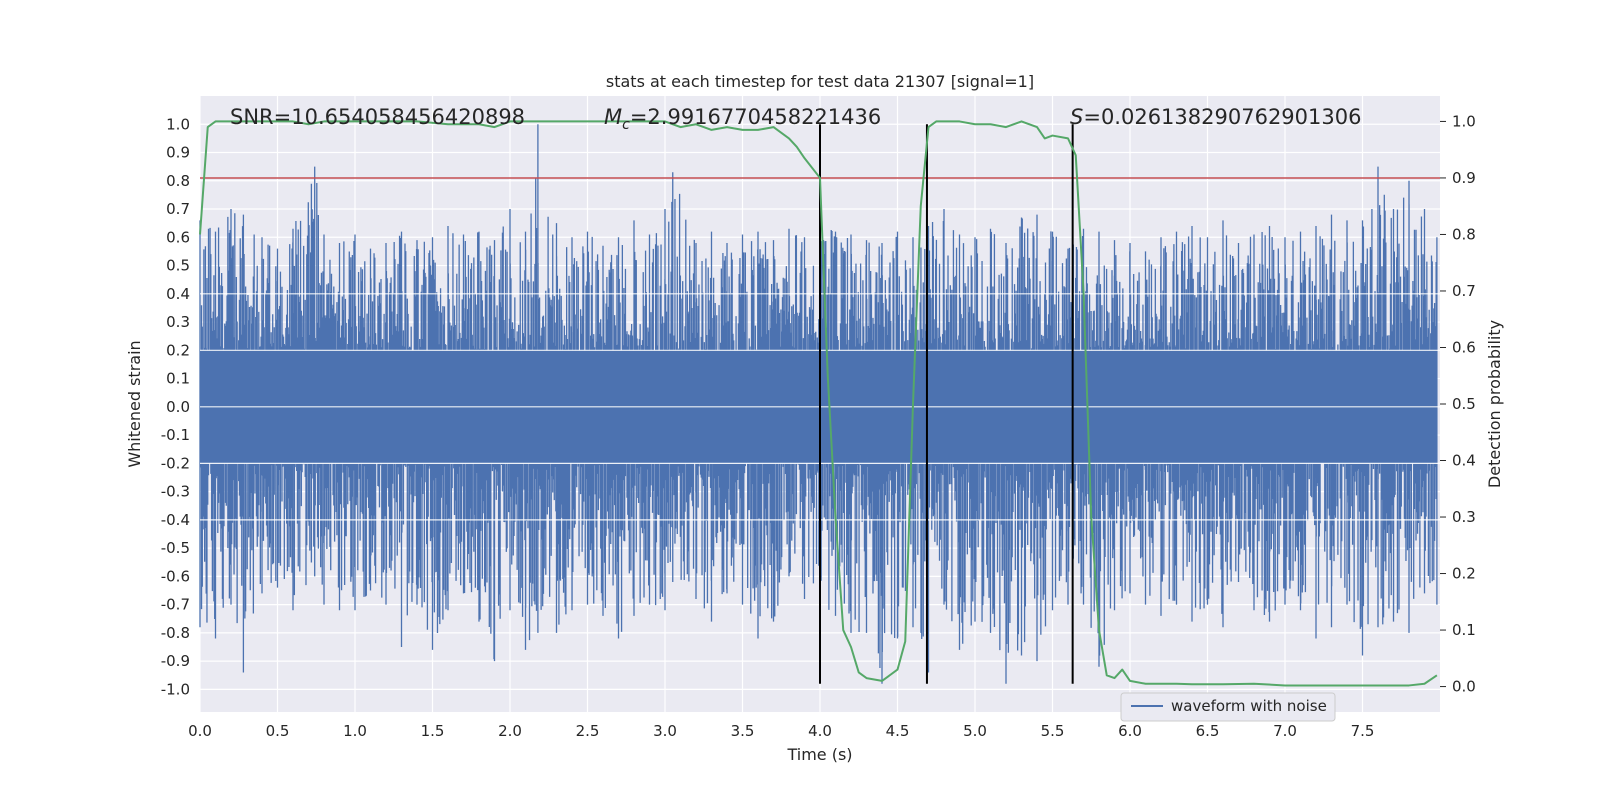 This screenshot has height=800, width=1600. I want to click on y2-tick-label: 0.1, so click(1464, 630).